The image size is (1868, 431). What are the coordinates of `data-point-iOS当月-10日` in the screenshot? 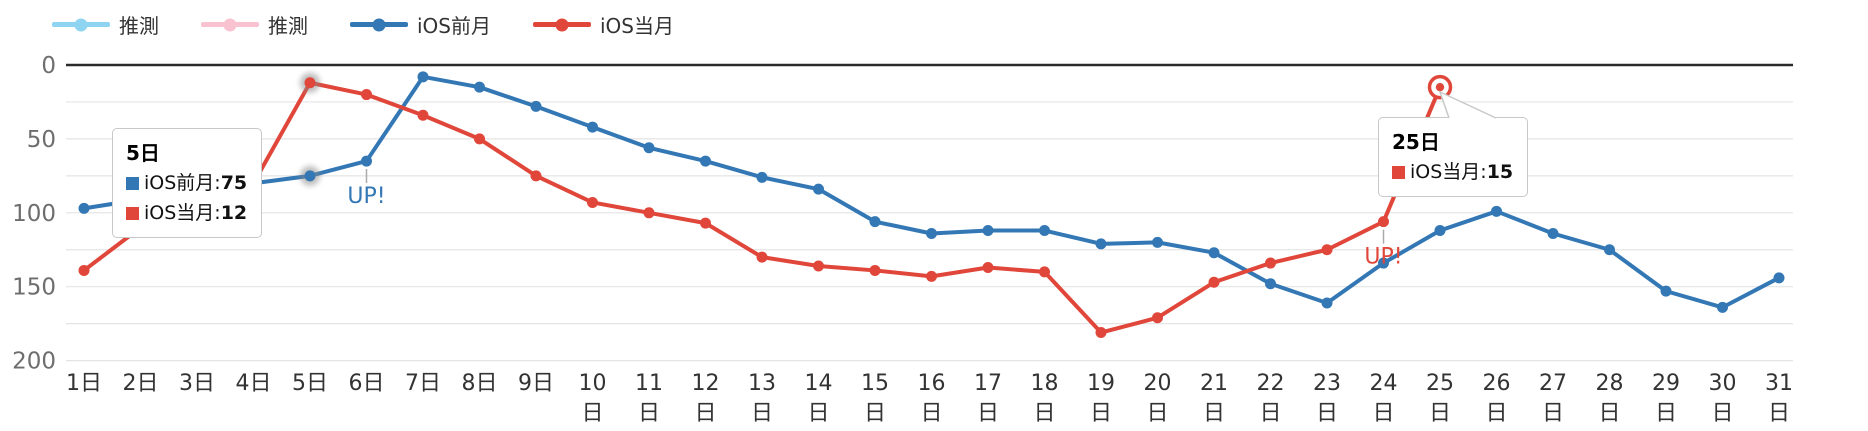 It's located at (592, 202).